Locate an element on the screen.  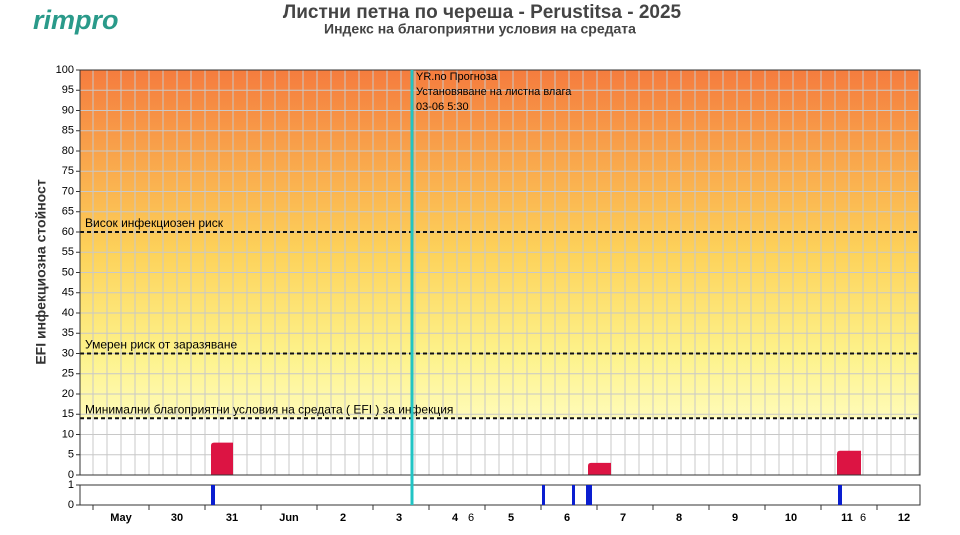
x-tick-label: 10 is located at coordinates (791, 518).